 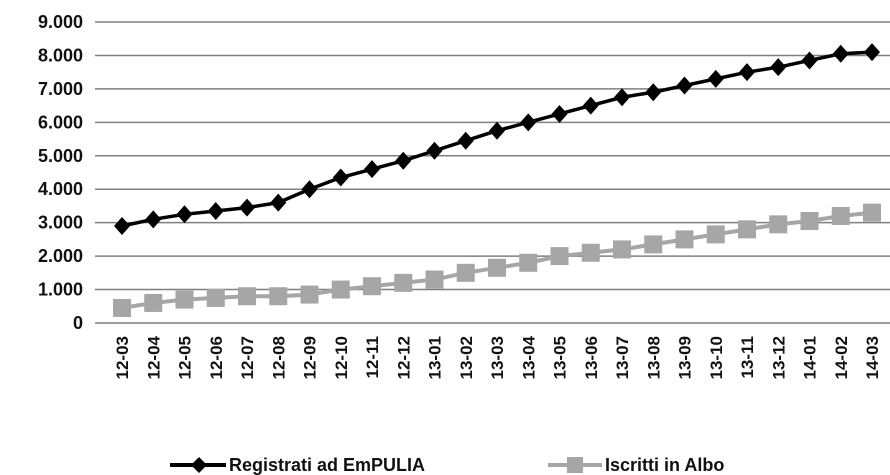 What do you see at coordinates (872, 357) in the screenshot?
I see `x-tick-label: 14-03` at bounding box center [872, 357].